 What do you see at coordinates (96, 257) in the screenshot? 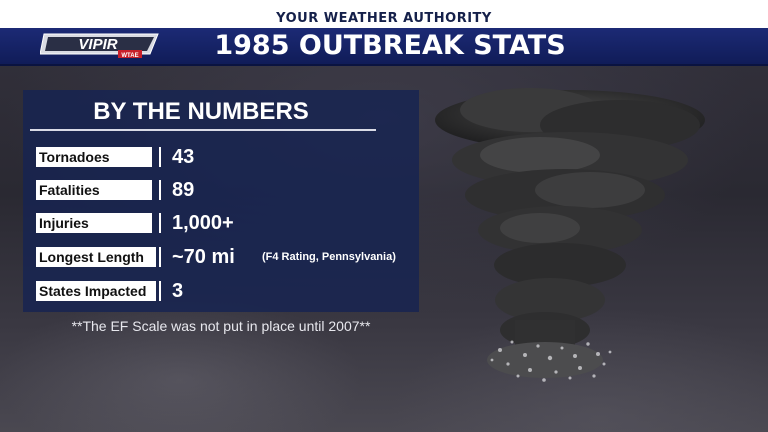
I see `stat-label: Longest Length` at bounding box center [96, 257].